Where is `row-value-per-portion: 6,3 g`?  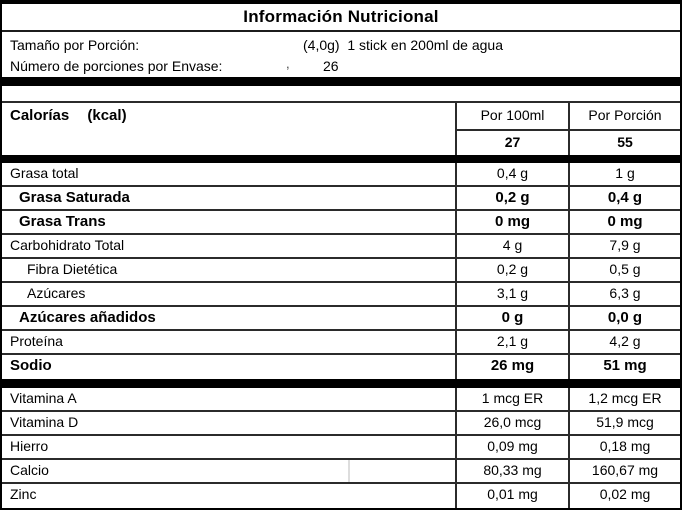 row-value-per-portion: 6,3 g is located at coordinates (625, 293).